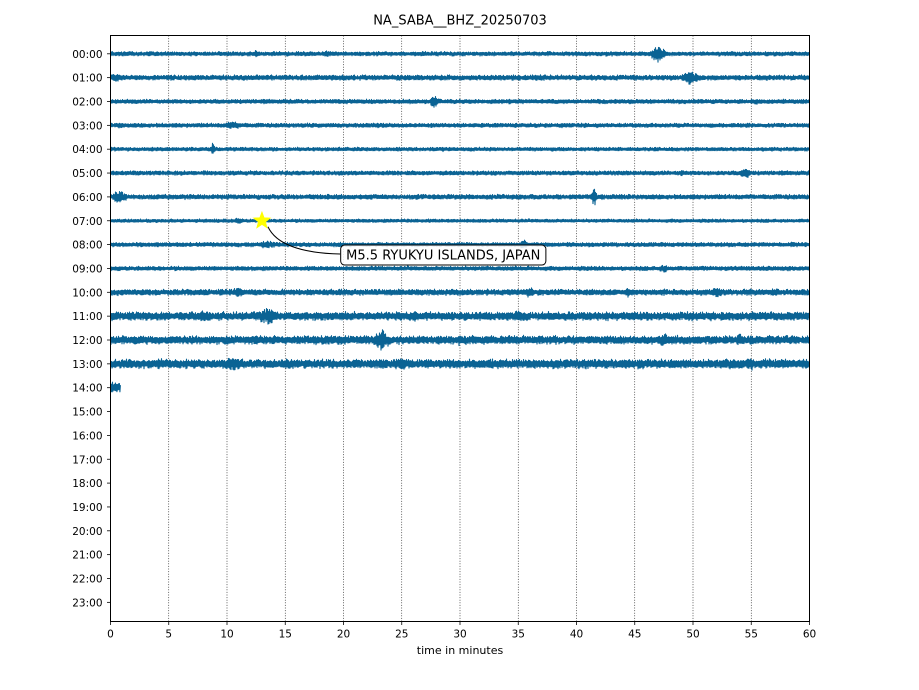  I want to click on x-tick-label: 5, so click(168, 635).